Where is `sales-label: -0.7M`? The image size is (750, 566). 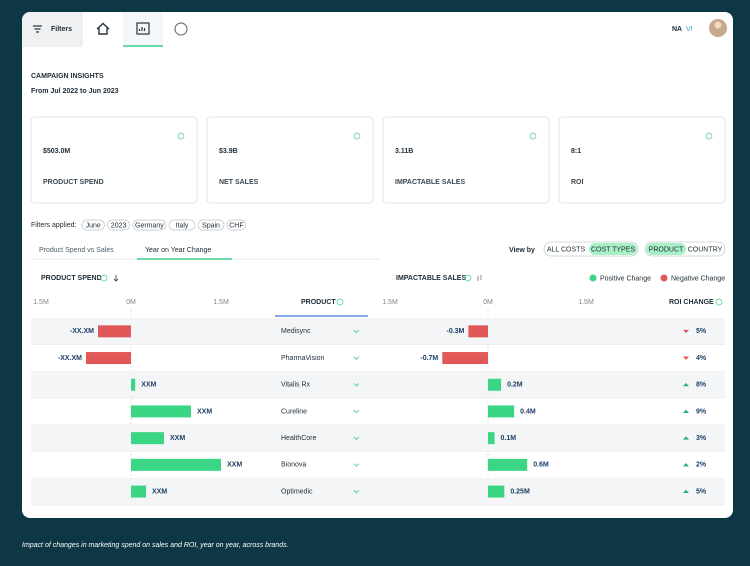 sales-label: -0.7M is located at coordinates (429, 358).